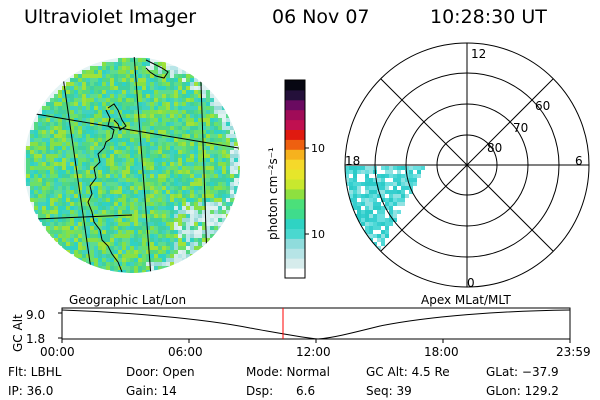 The image size is (600, 400). Describe the element at coordinates (110, 17) in the screenshot. I see `page-title: Ultraviolet Imager` at that location.